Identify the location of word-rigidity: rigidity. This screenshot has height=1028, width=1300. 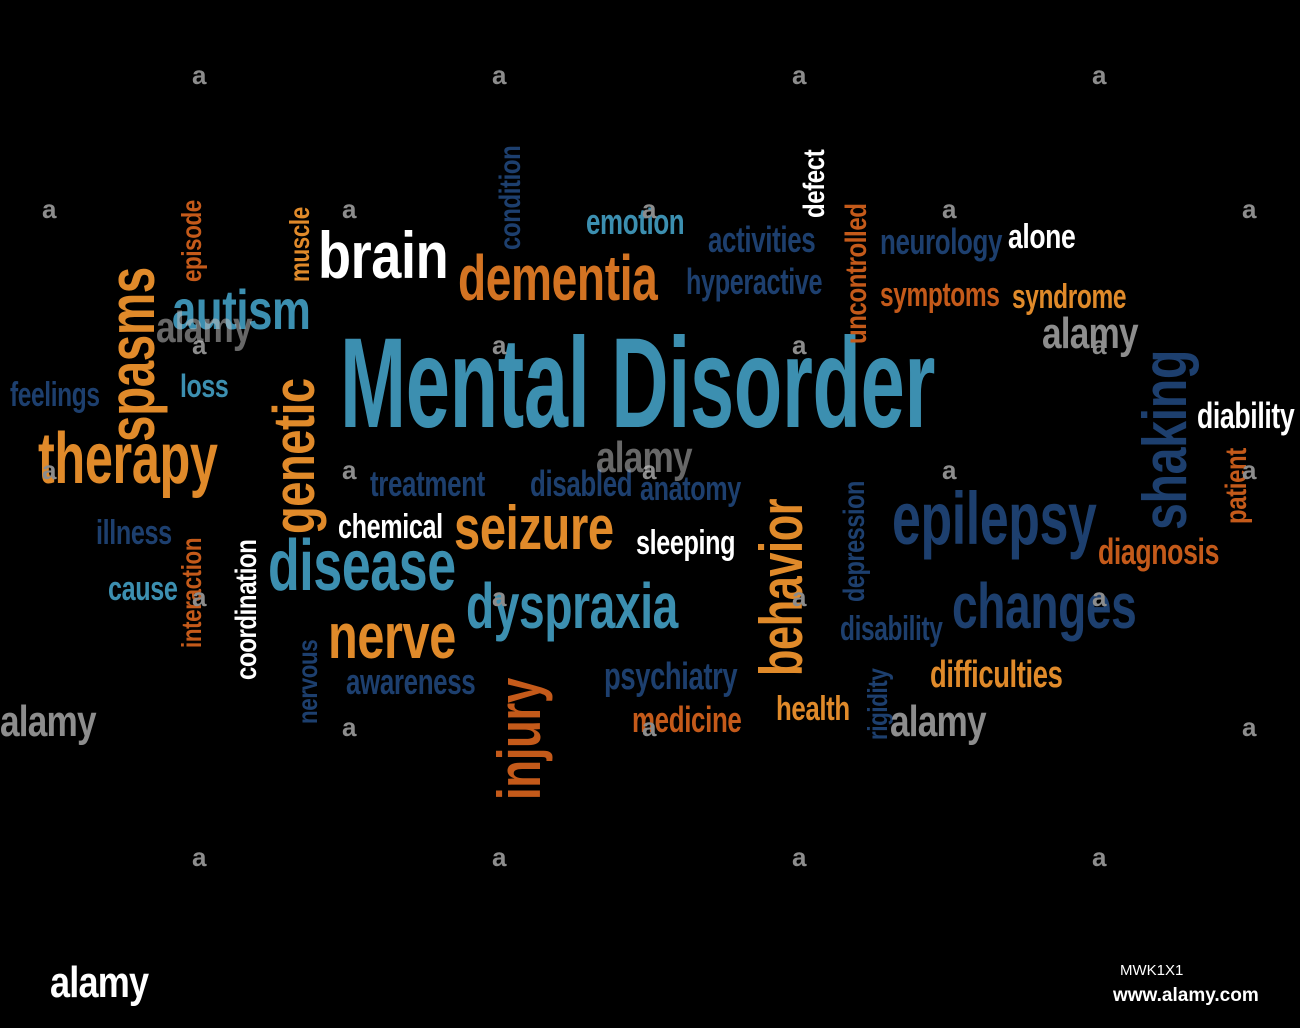
(877, 704).